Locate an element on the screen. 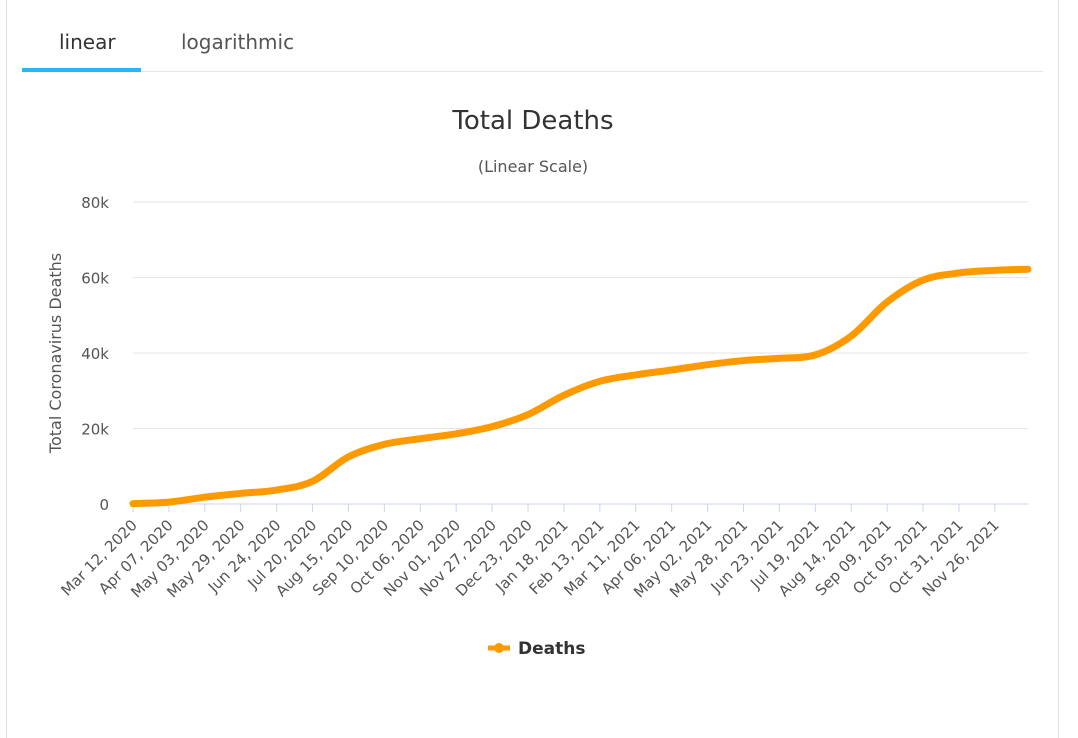 The image size is (1078, 738). y-tick-label: 0 is located at coordinates (104, 505).